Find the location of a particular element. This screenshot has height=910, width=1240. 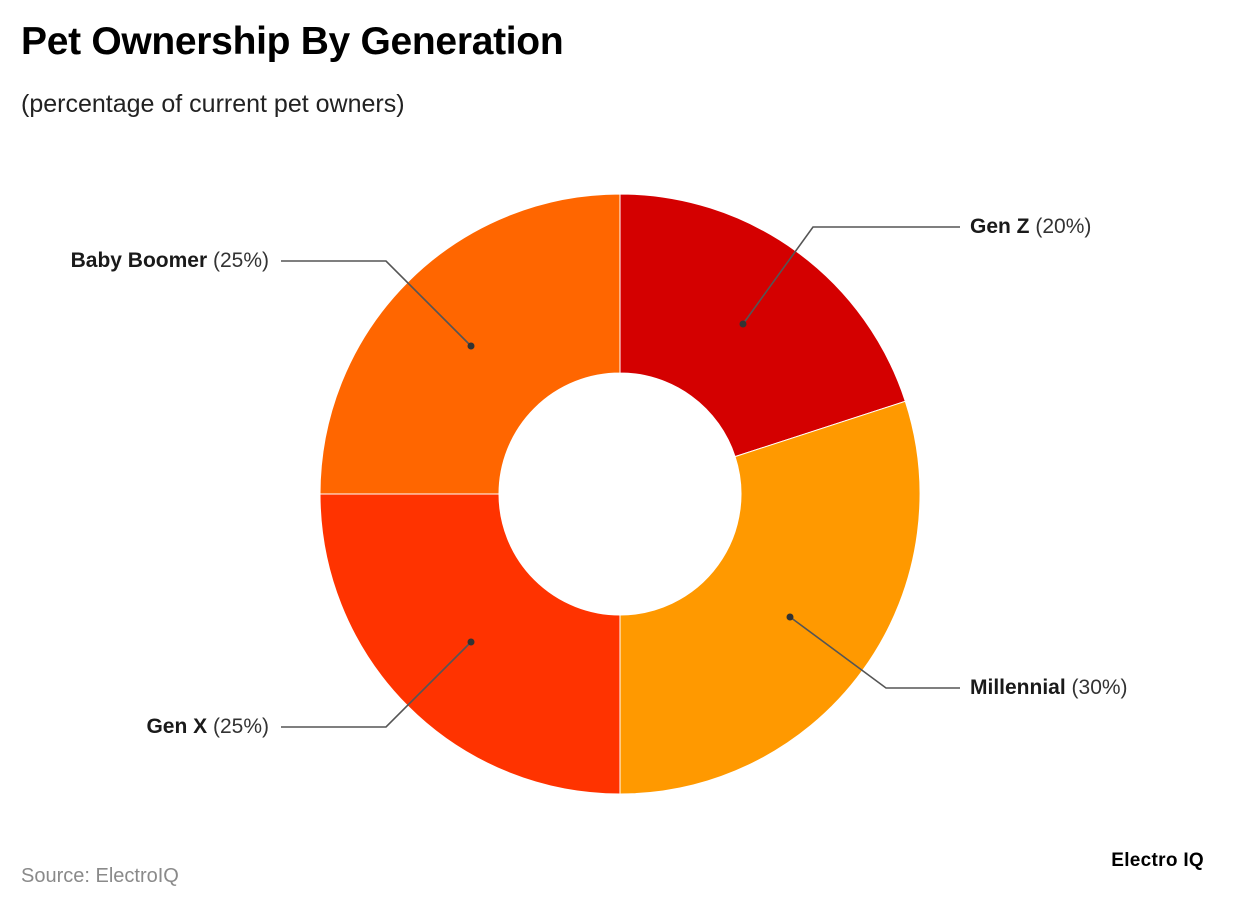

label-baby-boomer-name: Baby Boomer is located at coordinates (139, 260).